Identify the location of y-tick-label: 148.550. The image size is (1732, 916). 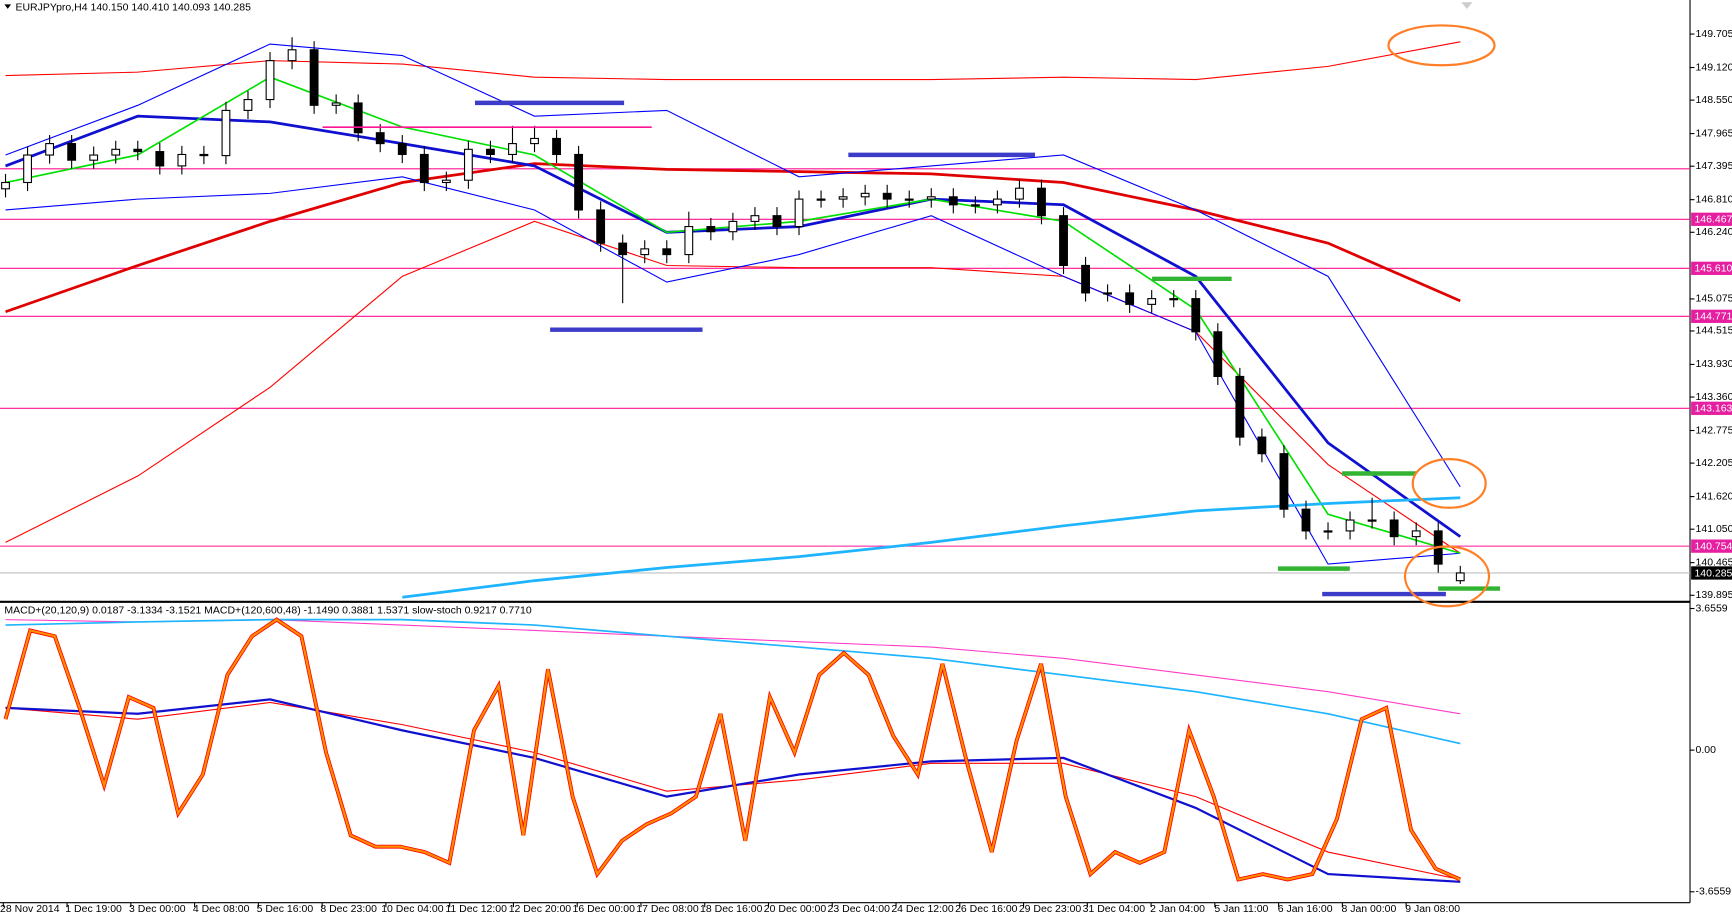
(1714, 100).